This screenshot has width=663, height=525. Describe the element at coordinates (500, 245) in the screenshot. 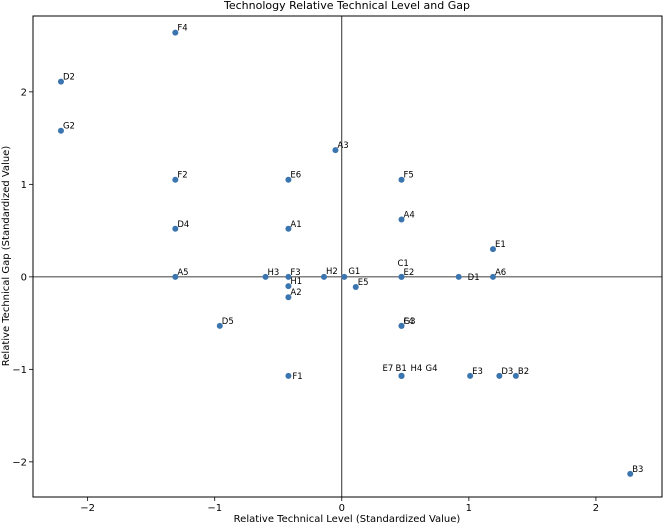

I see `point-label: E1` at that location.